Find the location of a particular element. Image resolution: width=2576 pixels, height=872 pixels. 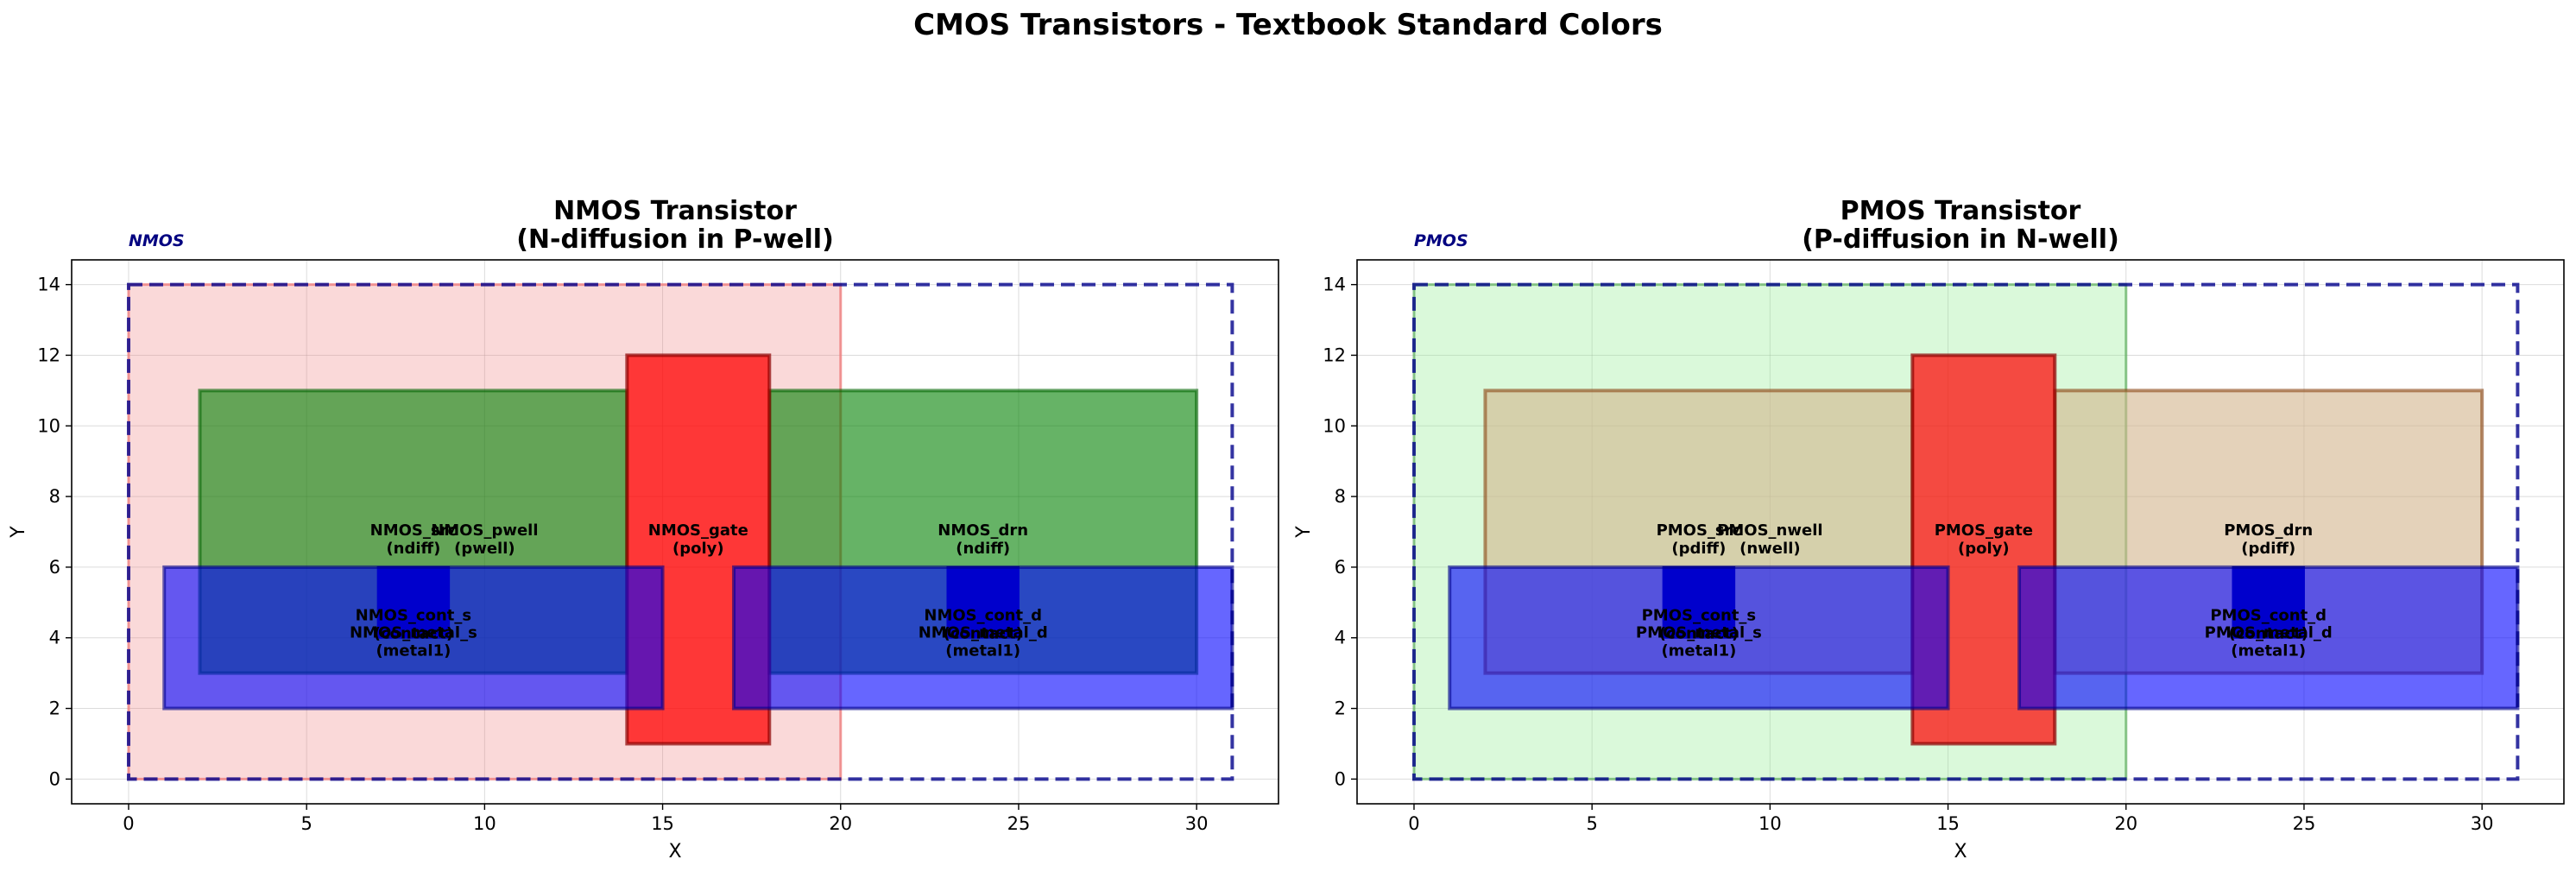

pmos-ytick-label: 8 is located at coordinates (1340, 497).